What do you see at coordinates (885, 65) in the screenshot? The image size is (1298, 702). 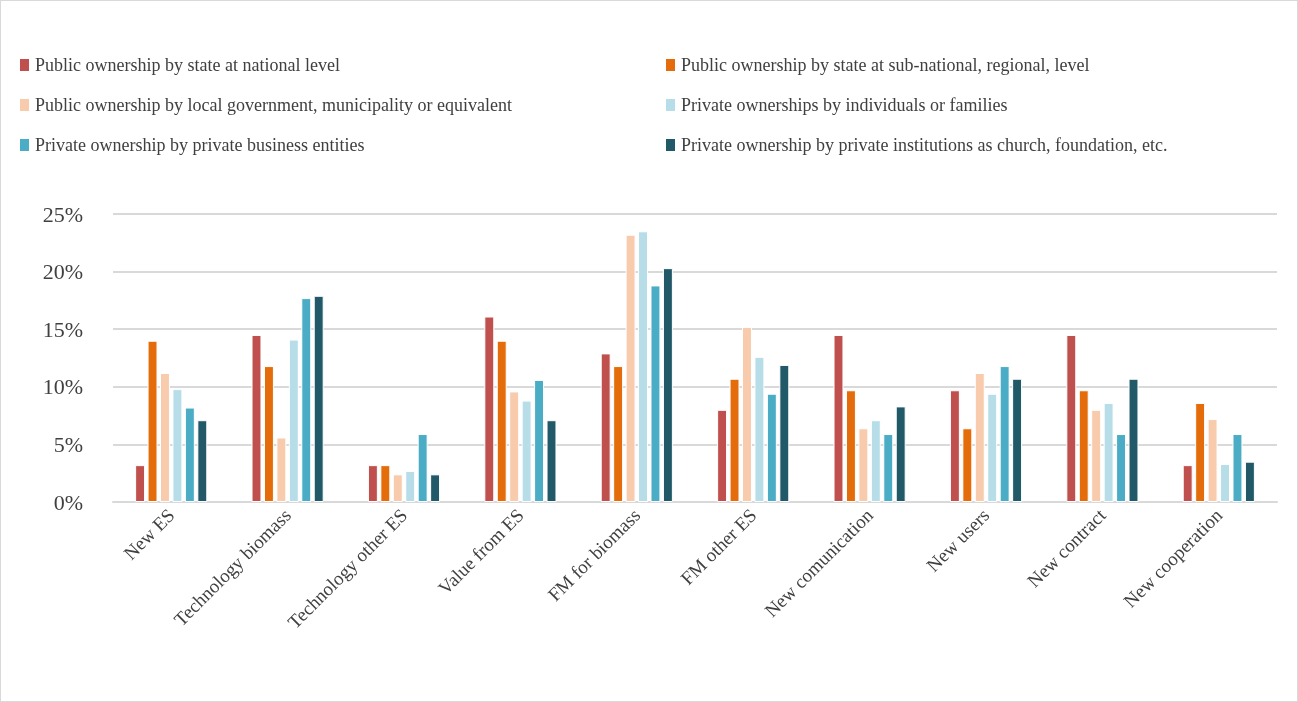 I see `legend-label: Public ownership by state at sub-national, regional, level` at bounding box center [885, 65].